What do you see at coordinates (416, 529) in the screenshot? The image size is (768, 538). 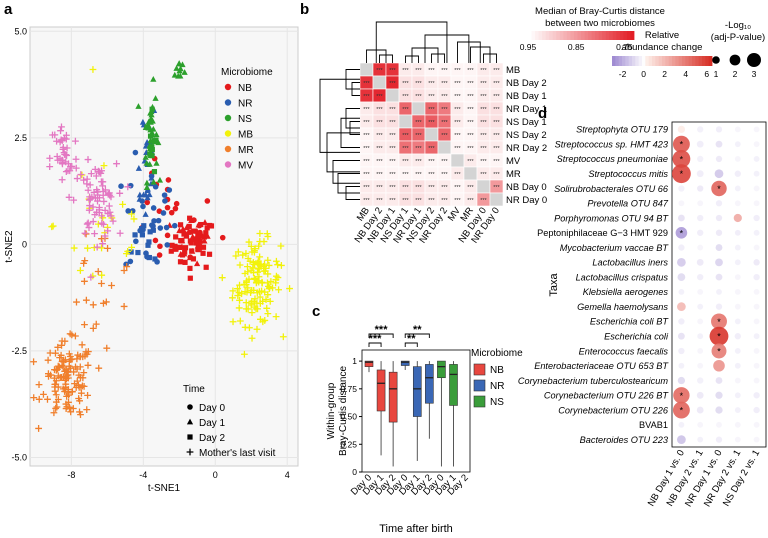 I see `x-axis-label: Time after birth` at bounding box center [416, 529].